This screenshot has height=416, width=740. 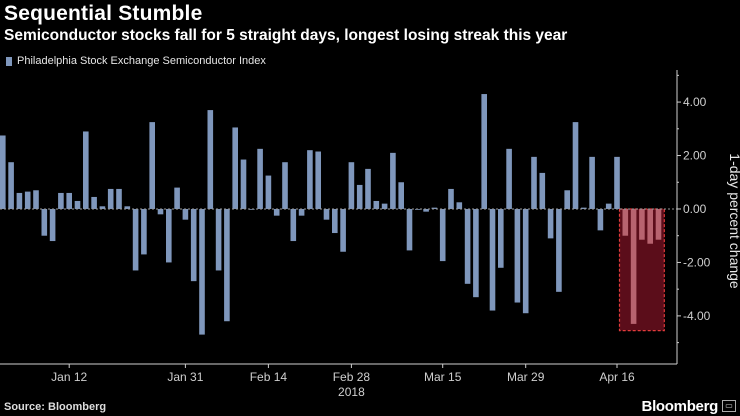 I want to click on bloomberg-terminal-icon: ▭, so click(x=729, y=406).